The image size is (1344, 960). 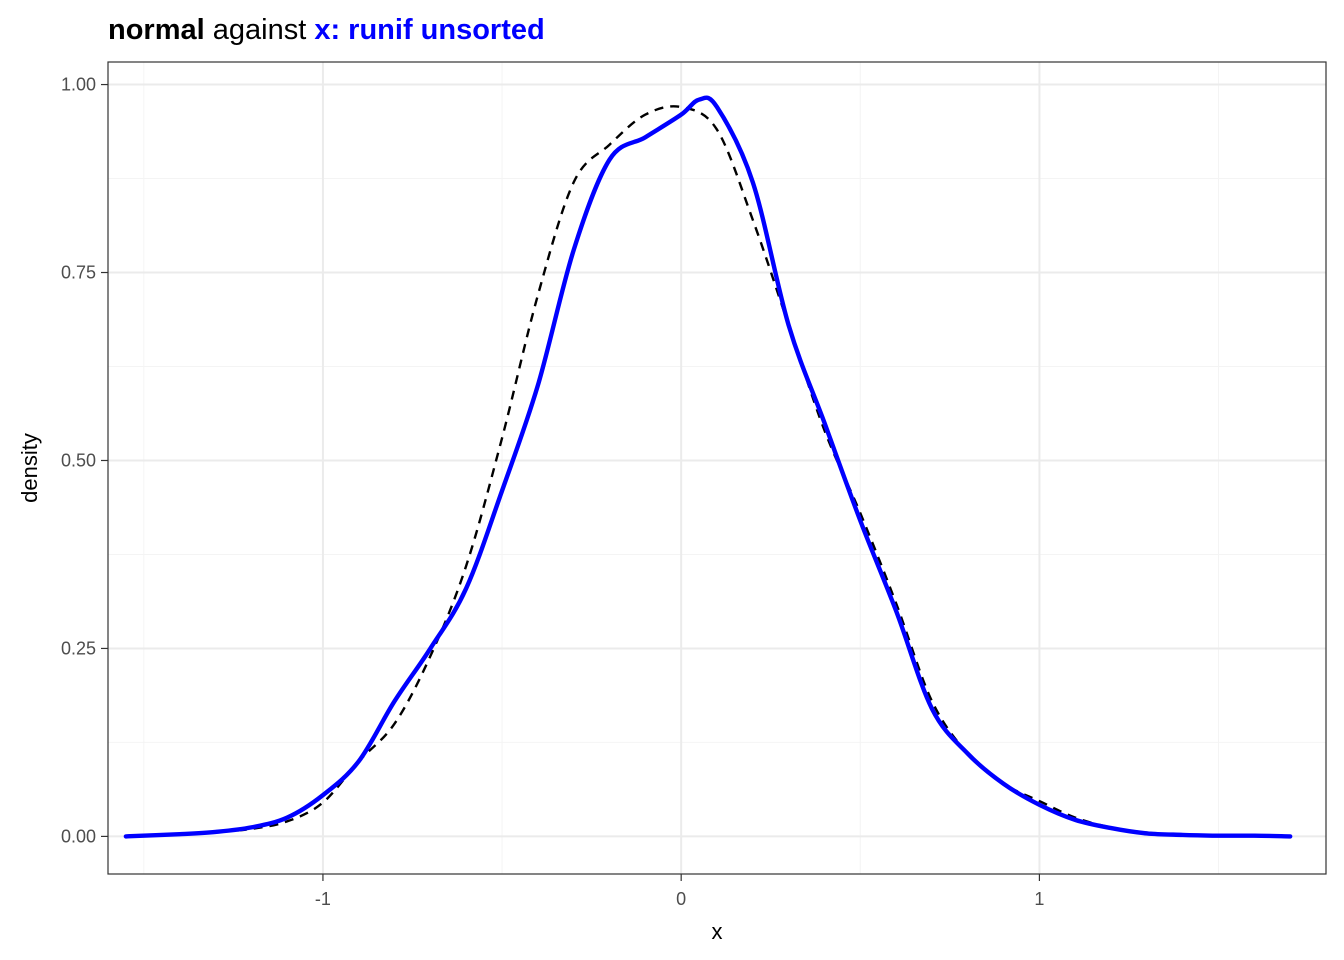 What do you see at coordinates (323, 899) in the screenshot?
I see `x-tick-label: -1` at bounding box center [323, 899].